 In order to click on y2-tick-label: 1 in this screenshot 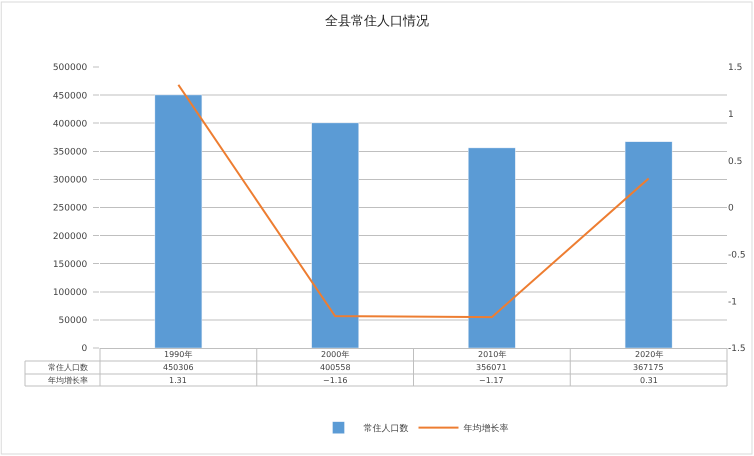, I will do `click(731, 115)`.